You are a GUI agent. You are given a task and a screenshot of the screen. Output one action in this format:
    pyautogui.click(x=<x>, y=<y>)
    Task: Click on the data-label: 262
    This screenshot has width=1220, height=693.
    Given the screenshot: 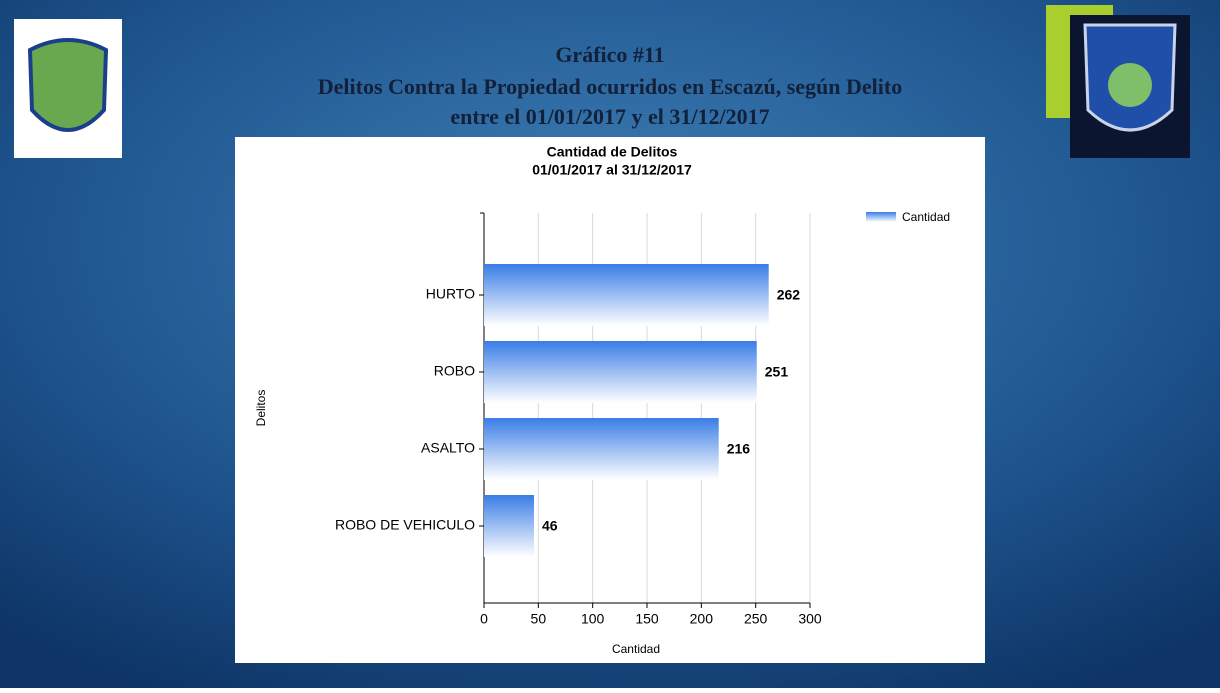 What is the action you would take?
    pyautogui.click(x=789, y=295)
    